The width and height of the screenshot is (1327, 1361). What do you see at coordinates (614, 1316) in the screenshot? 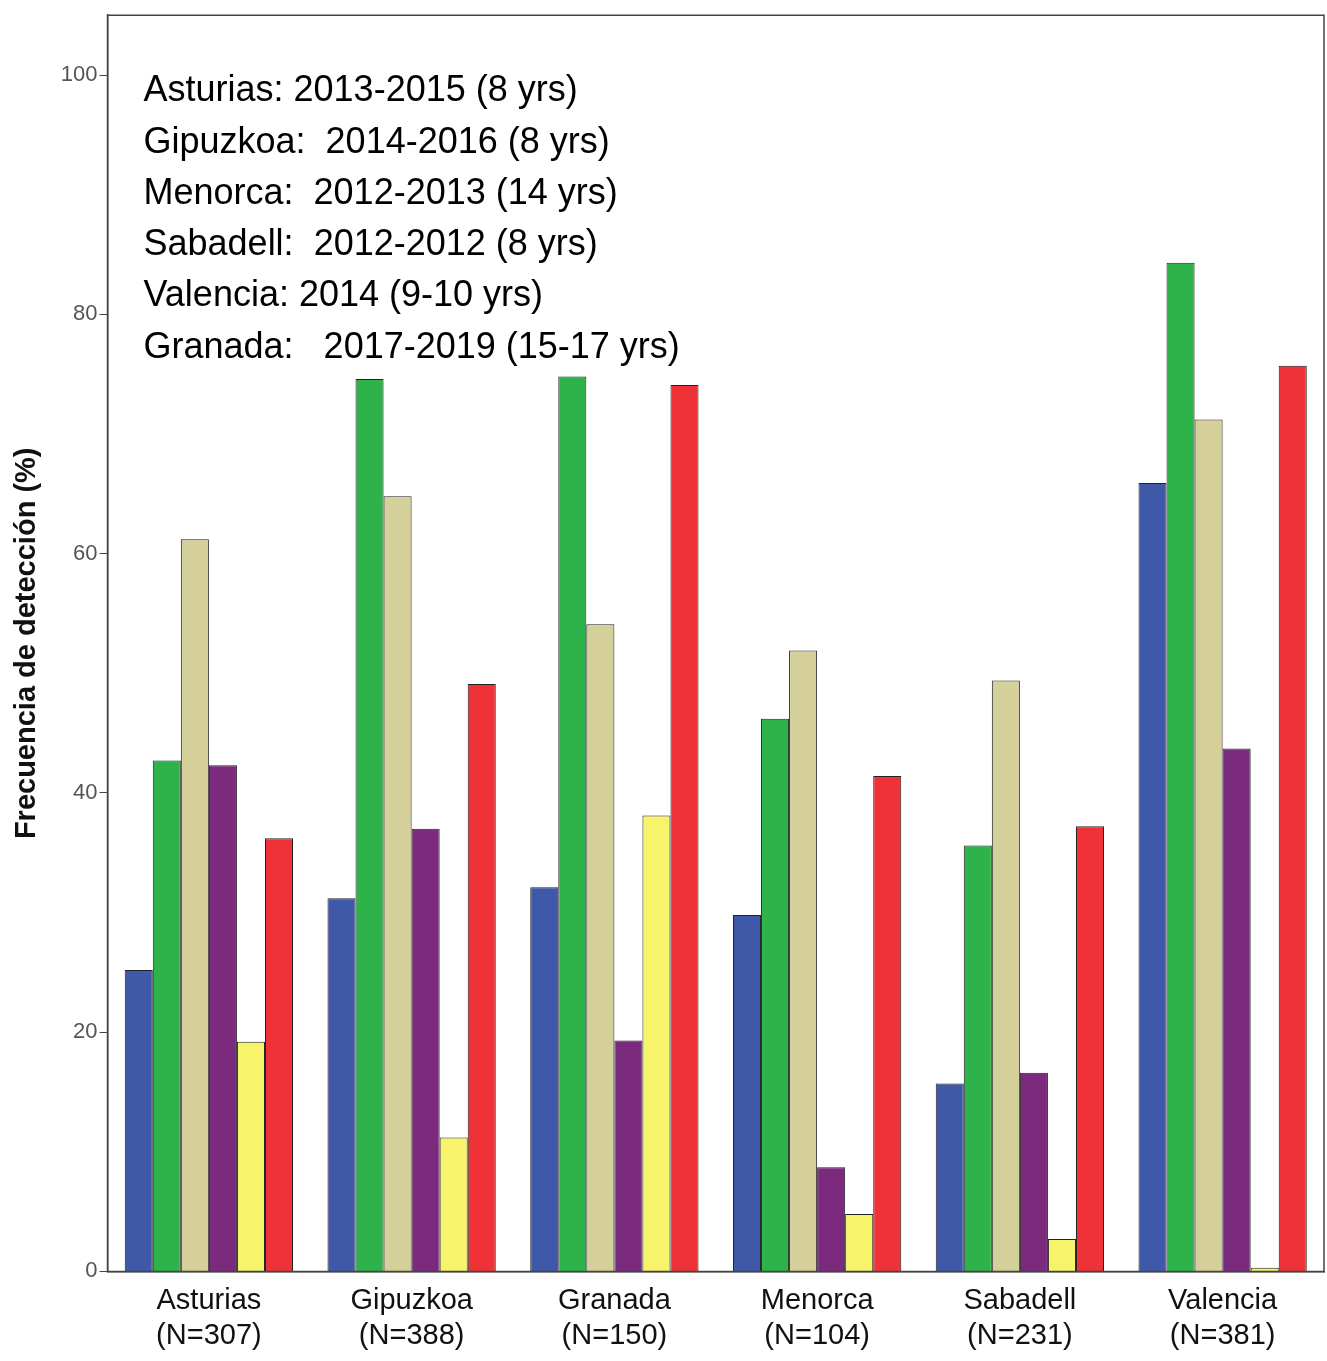
I see `x-tick-label: Granada (N=150)` at bounding box center [614, 1316].